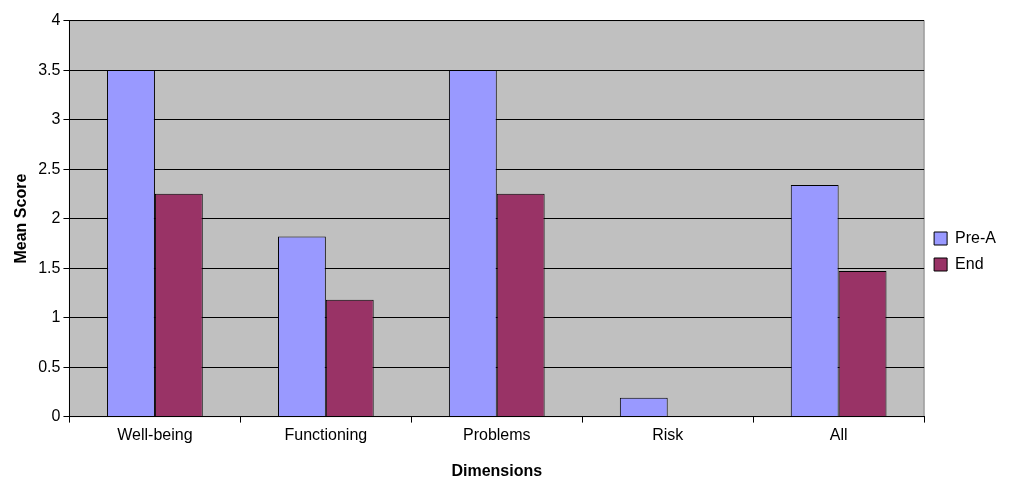 The height and width of the screenshot is (493, 1024). I want to click on y-tick-label: 2, so click(56, 218).